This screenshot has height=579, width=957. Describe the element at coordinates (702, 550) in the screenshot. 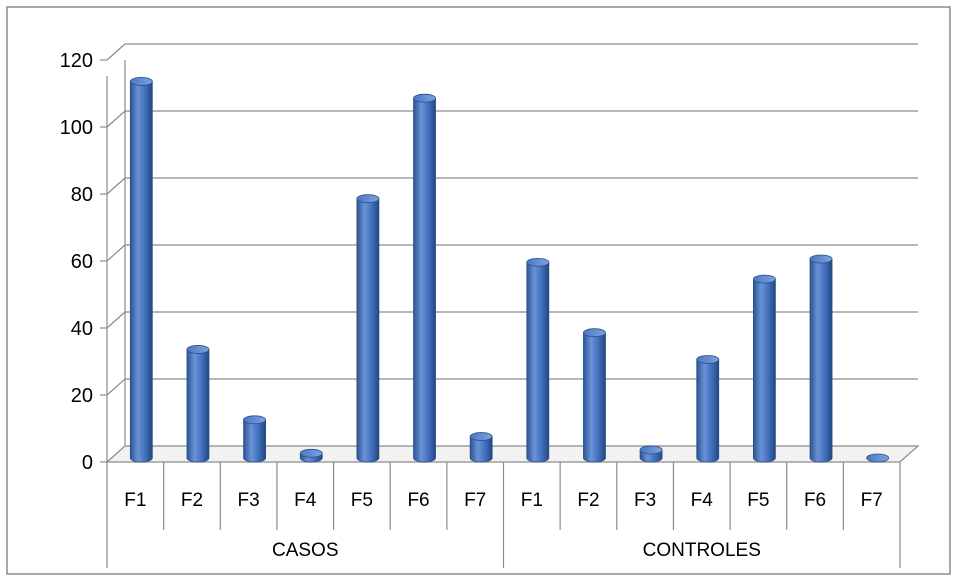

I see `x-group-label: CONTROLES` at that location.